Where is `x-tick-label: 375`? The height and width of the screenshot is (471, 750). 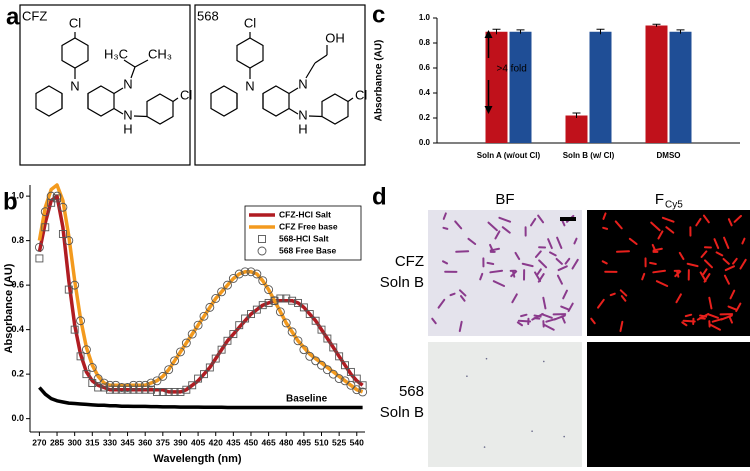
x-tick-label: 375 is located at coordinates (163, 442).